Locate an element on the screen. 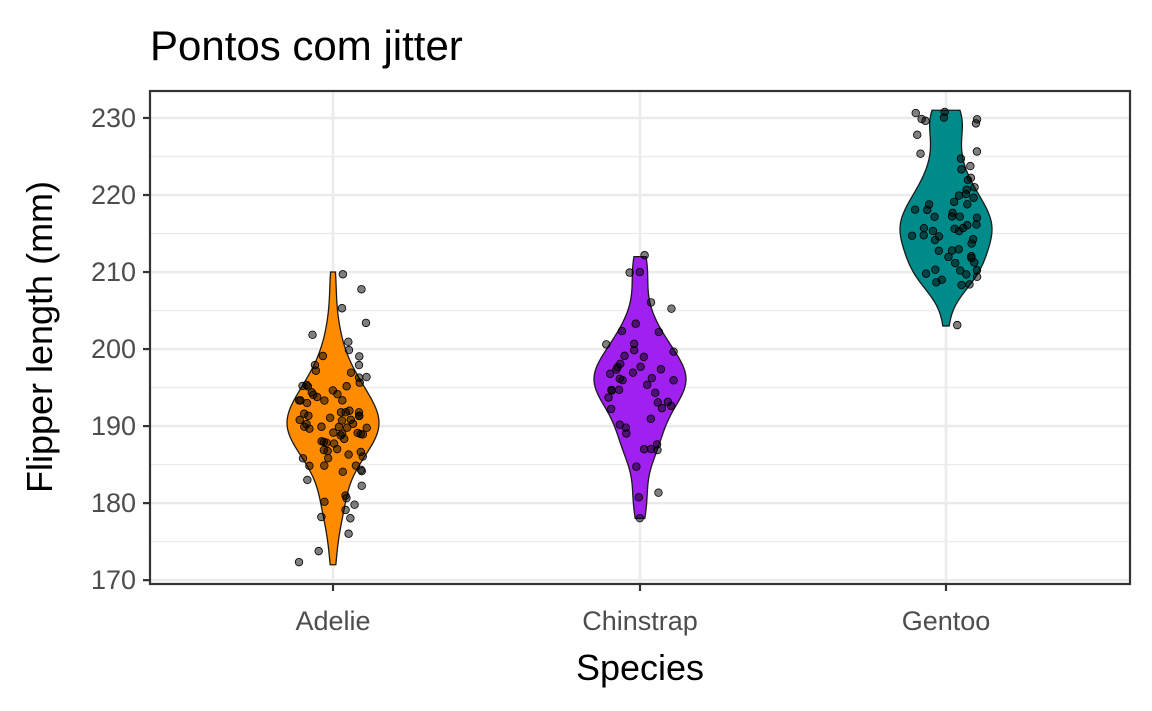 The height and width of the screenshot is (711, 1152). x-axis-title: Species is located at coordinates (640, 667).